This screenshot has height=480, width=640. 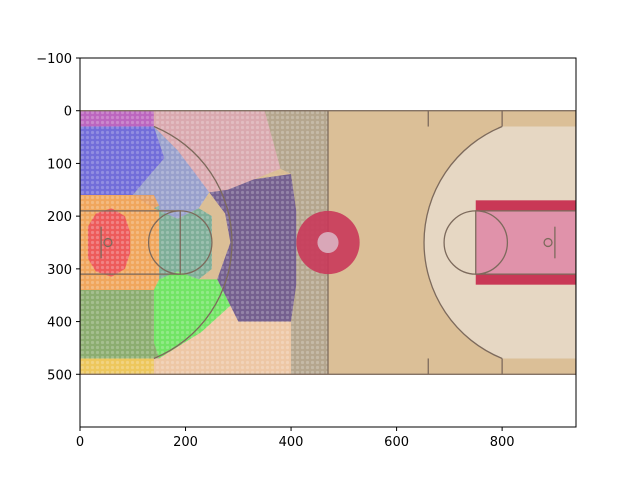 What do you see at coordinates (122, 161) in the screenshot?
I see `zone-texture-left-wing-three-top` at bounding box center [122, 161].